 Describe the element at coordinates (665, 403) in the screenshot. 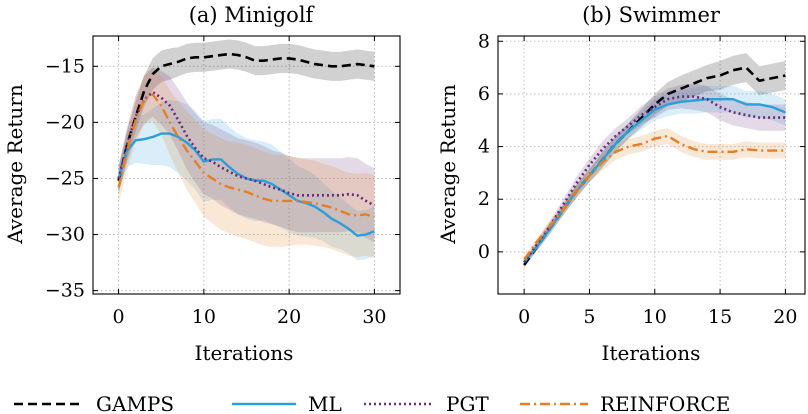

I see `legend-label-reinforce: REINFORCE` at that location.